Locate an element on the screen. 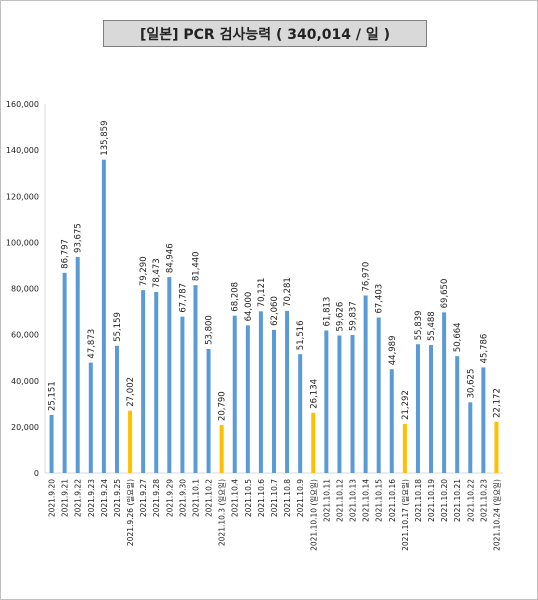 The image size is (538, 600). x-tick-label: 2021.10.21 is located at coordinates (457, 500).